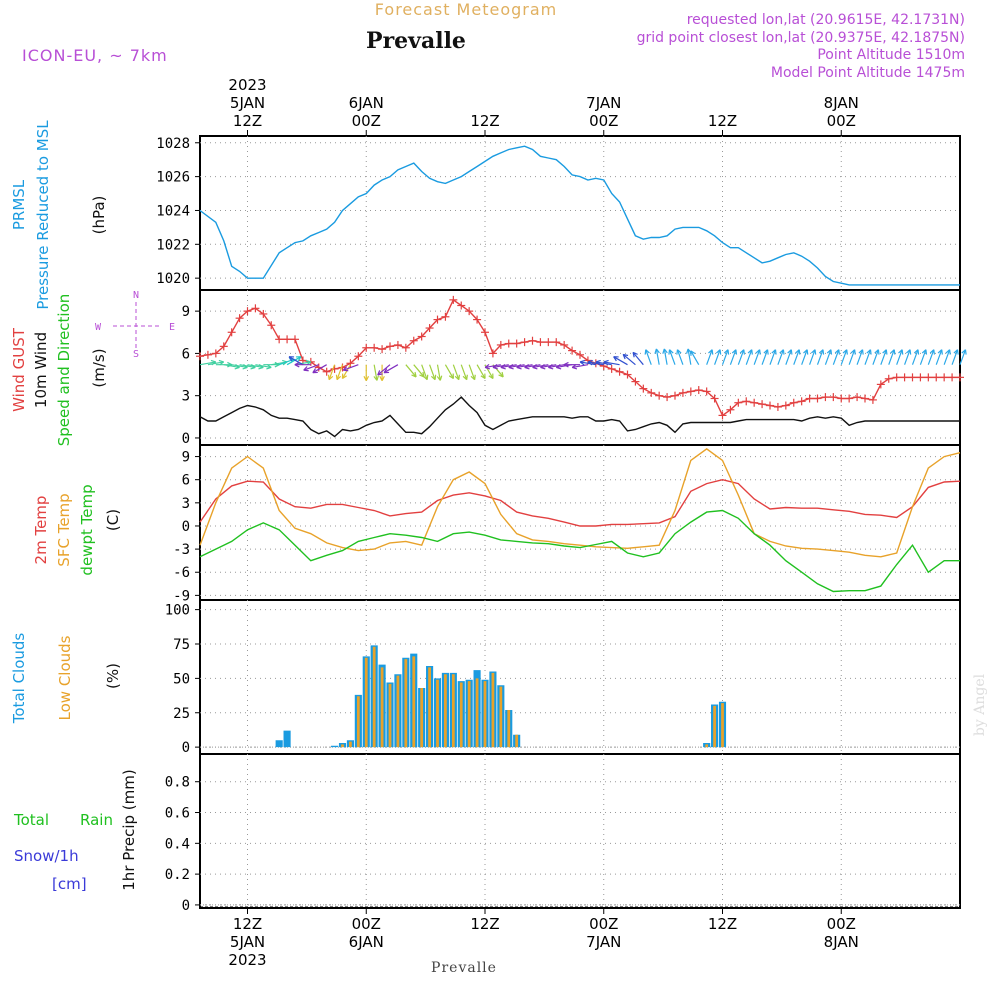  What do you see at coordinates (186, 397) in the screenshot?
I see `y-tick-label: 3` at bounding box center [186, 397].